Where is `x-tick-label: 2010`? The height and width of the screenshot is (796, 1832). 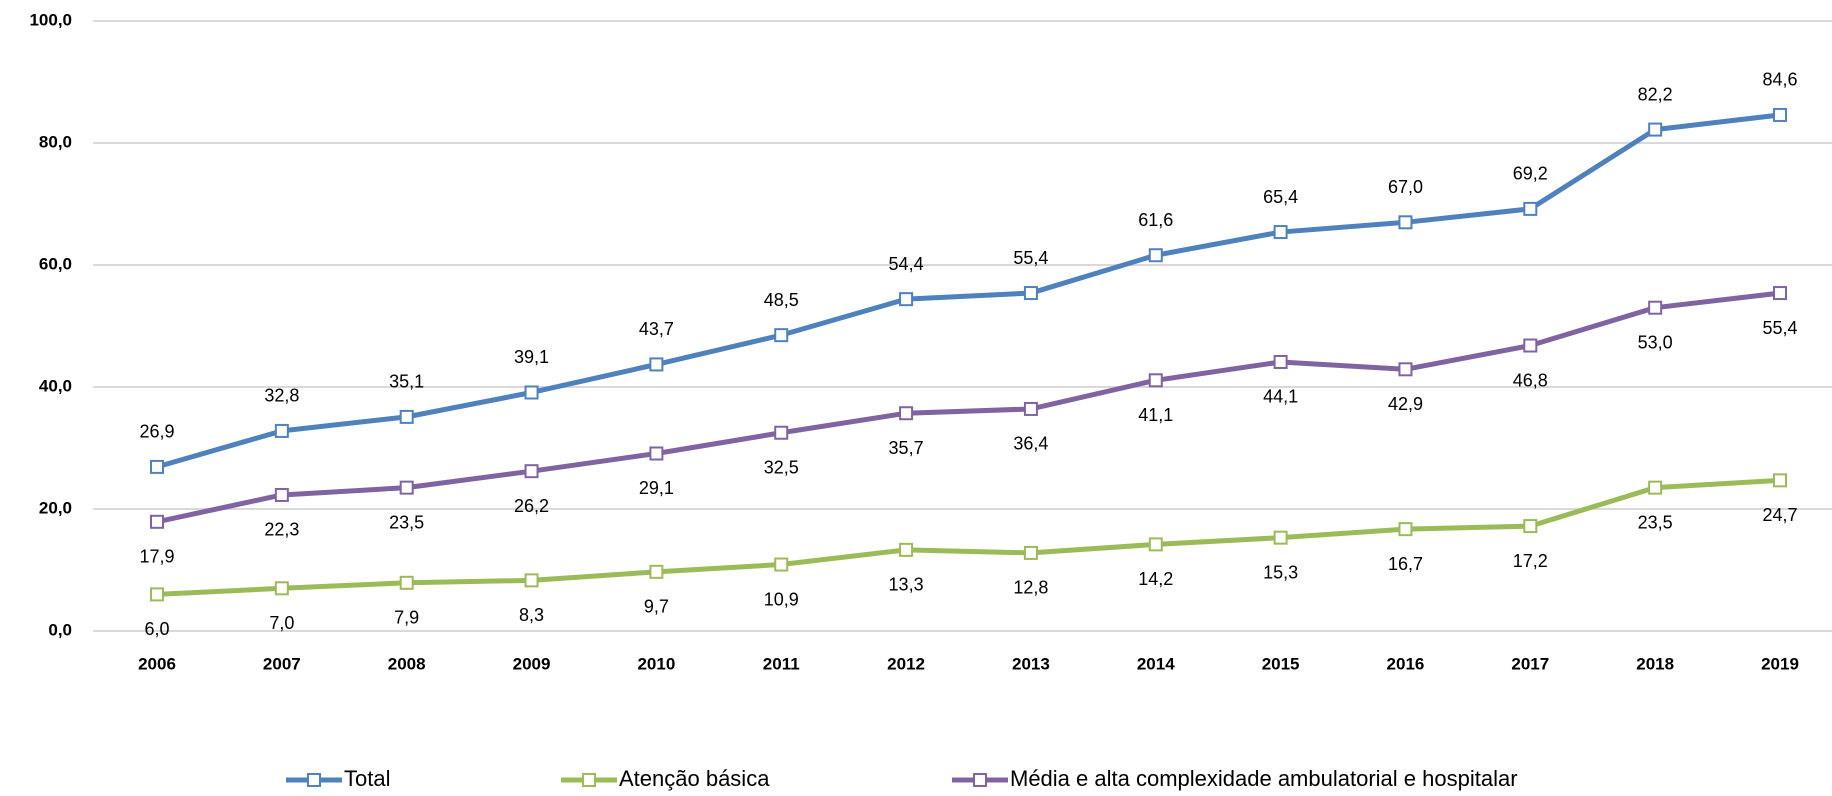
x-tick-label: 2010 is located at coordinates (656, 663).